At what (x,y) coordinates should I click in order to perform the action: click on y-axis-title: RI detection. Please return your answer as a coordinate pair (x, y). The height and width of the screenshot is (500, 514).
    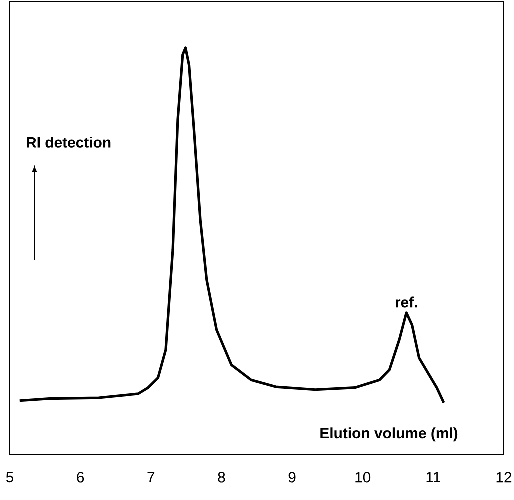
    Looking at the image, I should click on (69, 142).